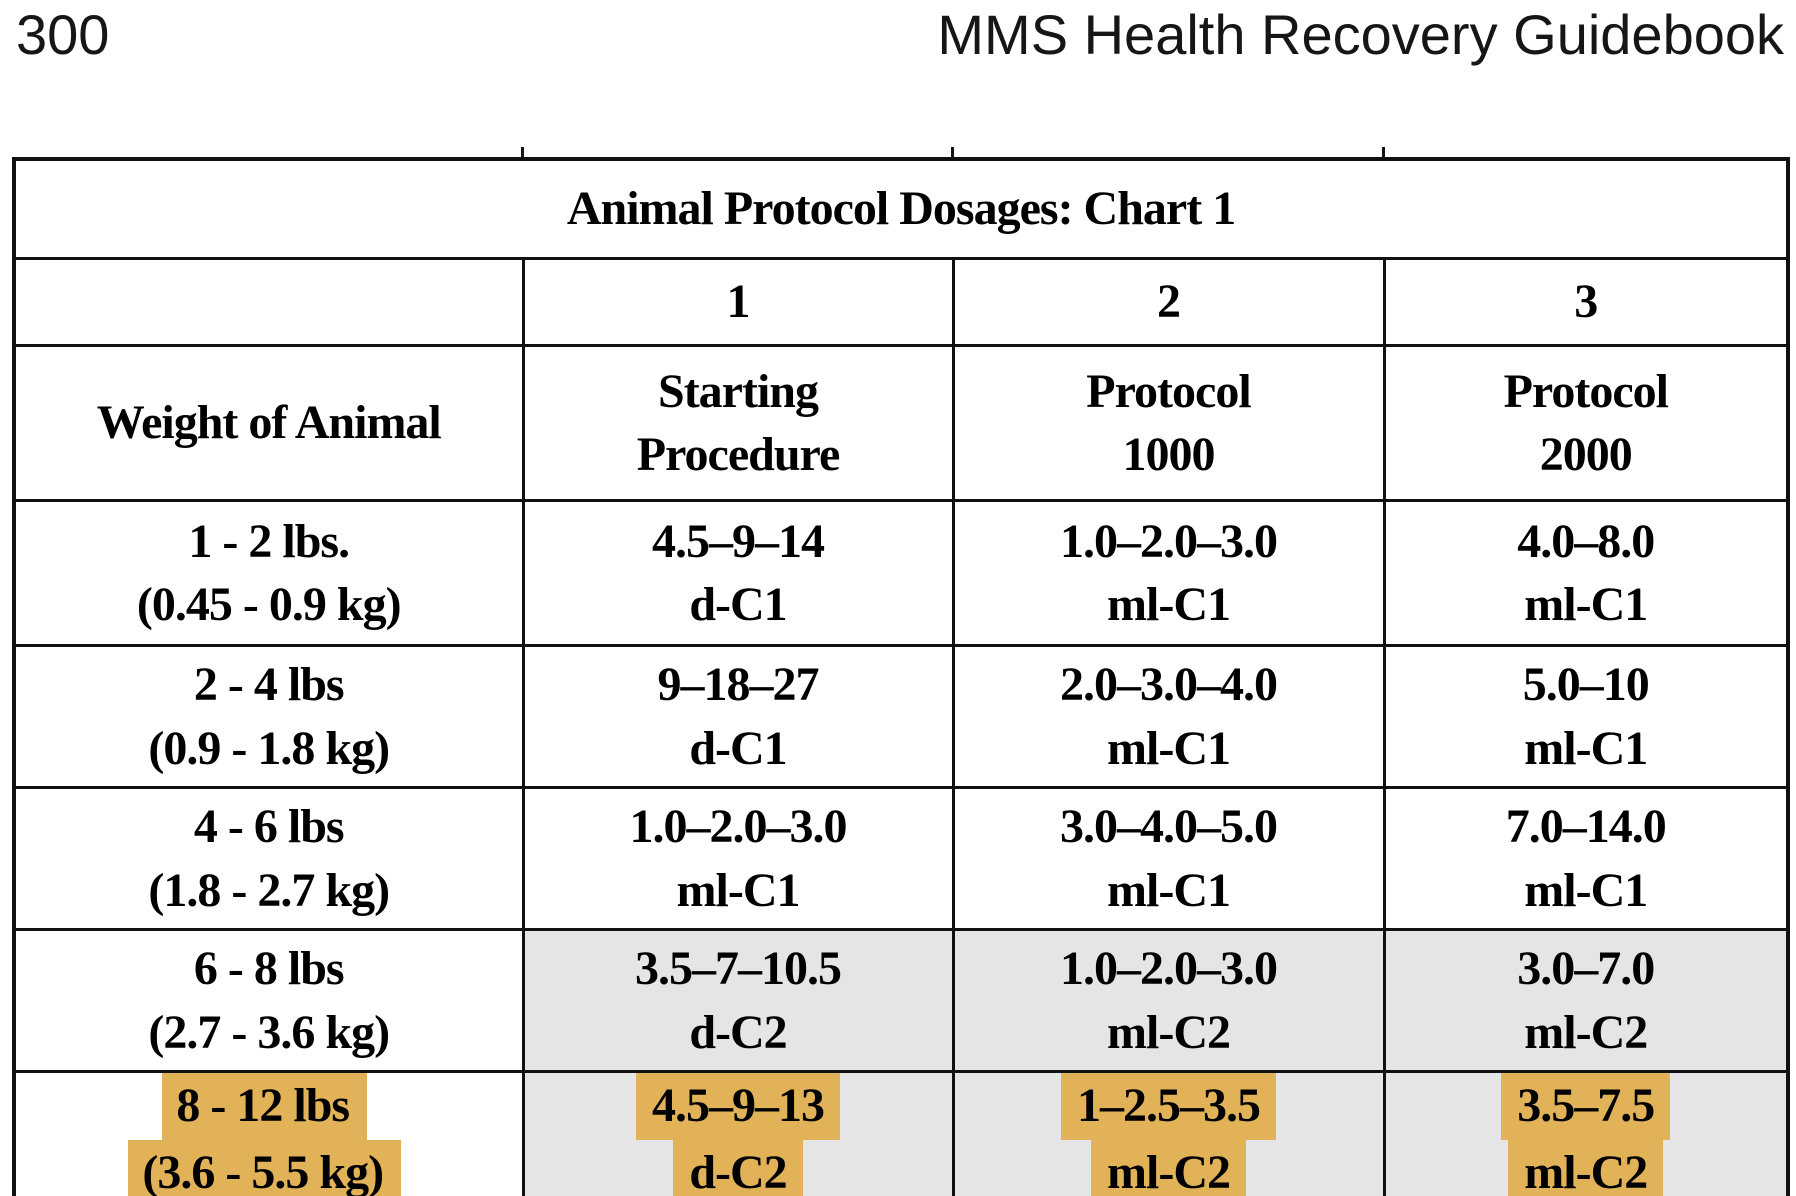 The image size is (1796, 1196). Describe the element at coordinates (1586, 858) in the screenshot. I see `protocol-2000-cell: 7.0–14.0 ml-C1` at that location.